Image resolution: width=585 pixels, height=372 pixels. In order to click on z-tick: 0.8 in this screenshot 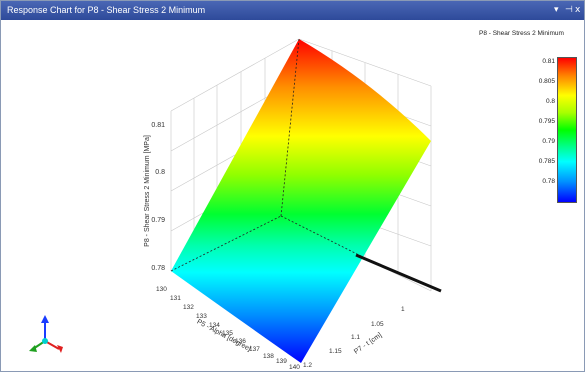, I will do `click(160, 172)`.